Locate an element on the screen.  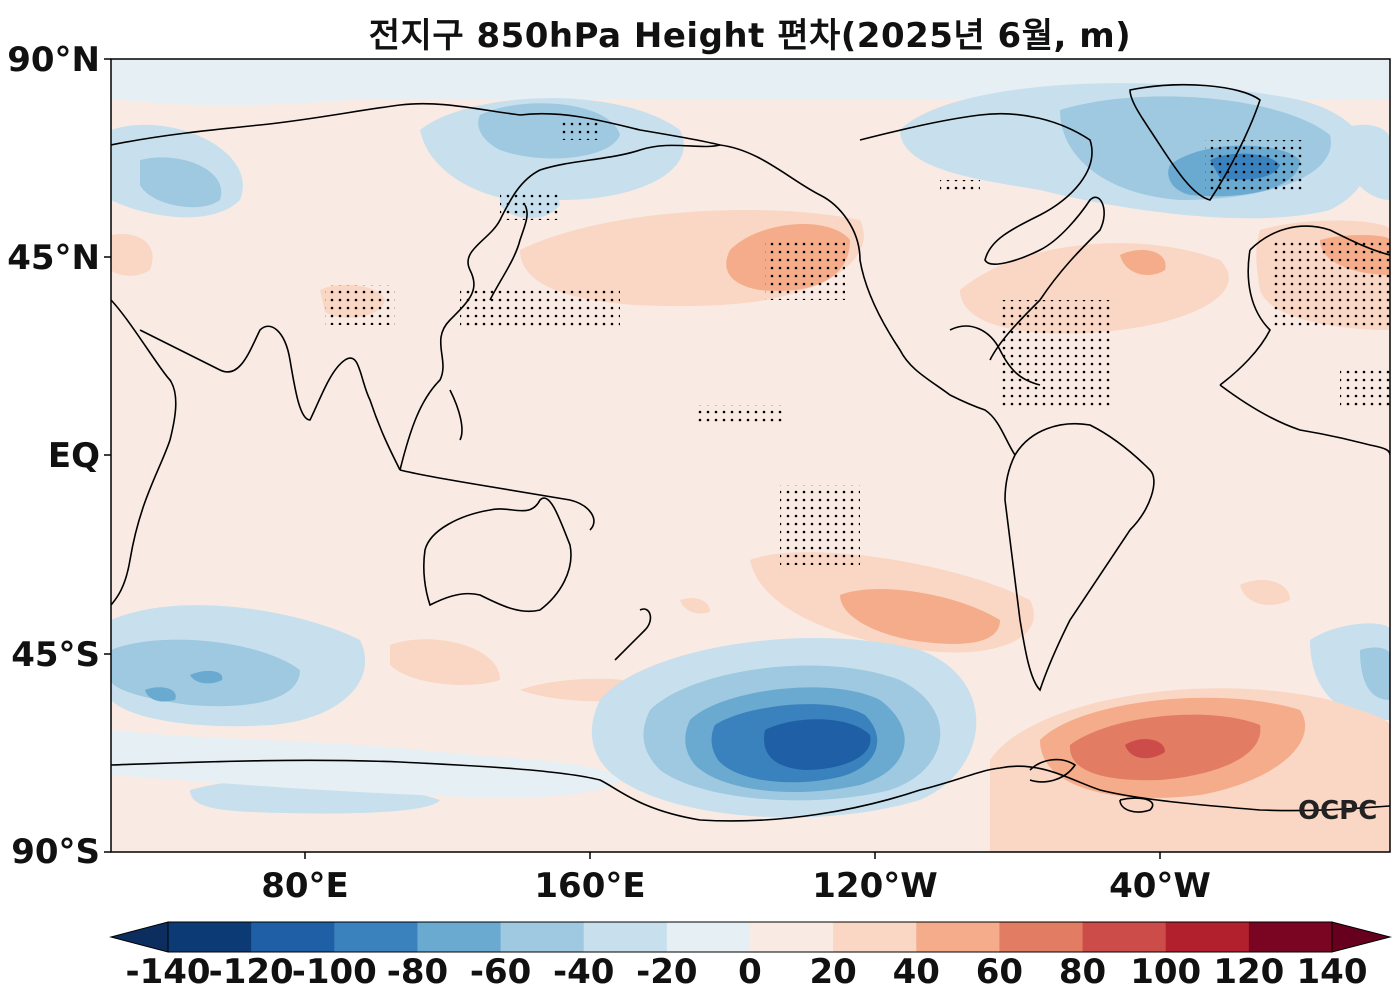
colorbar-tick-label: 0 is located at coordinates (750, 972).